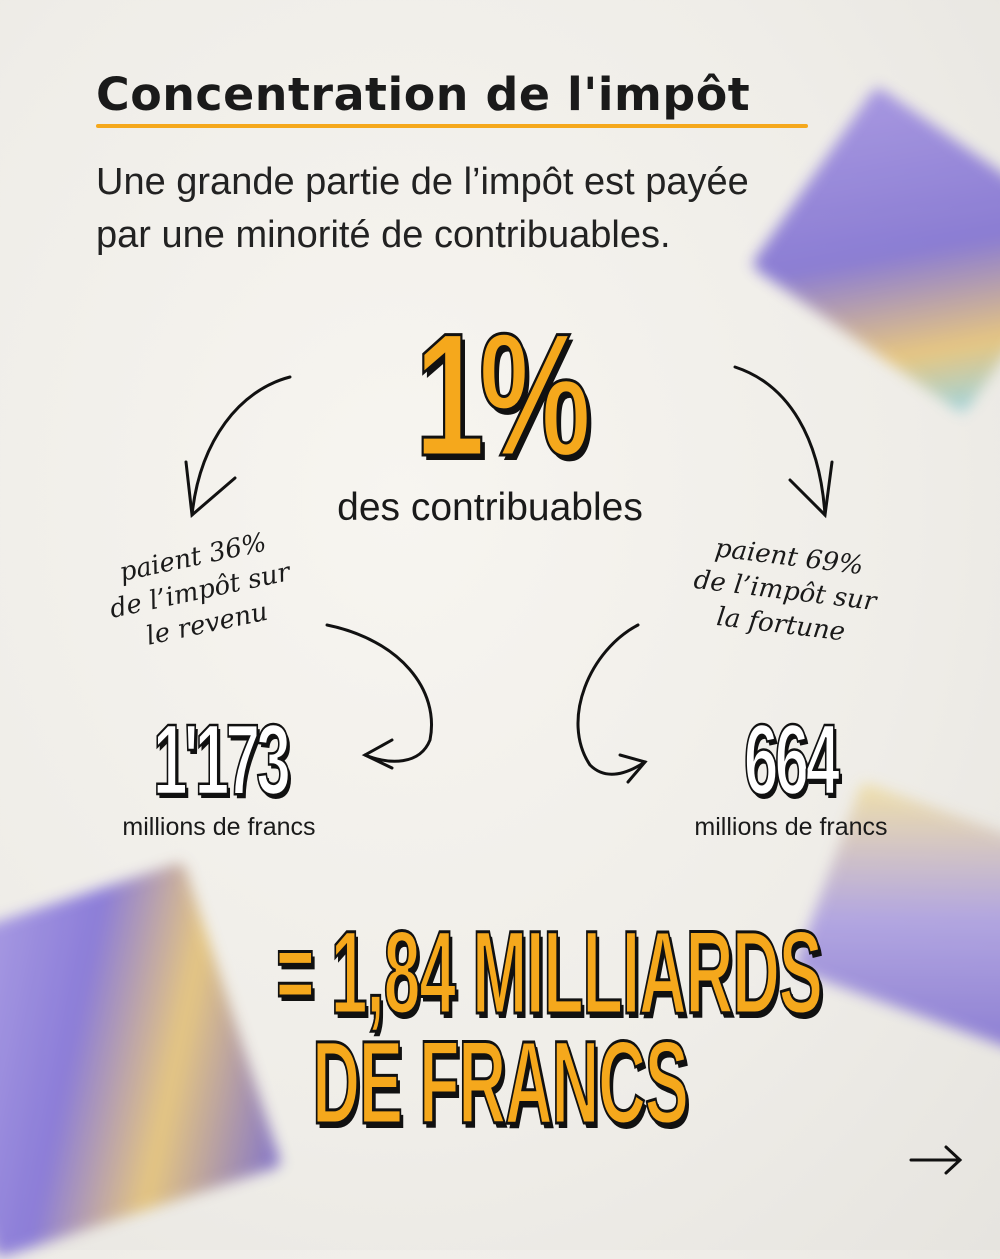 Image resolution: width=1000 pixels, height=1259 pixels. I want to click on arrow-left-curve-icon, so click(379, 696).